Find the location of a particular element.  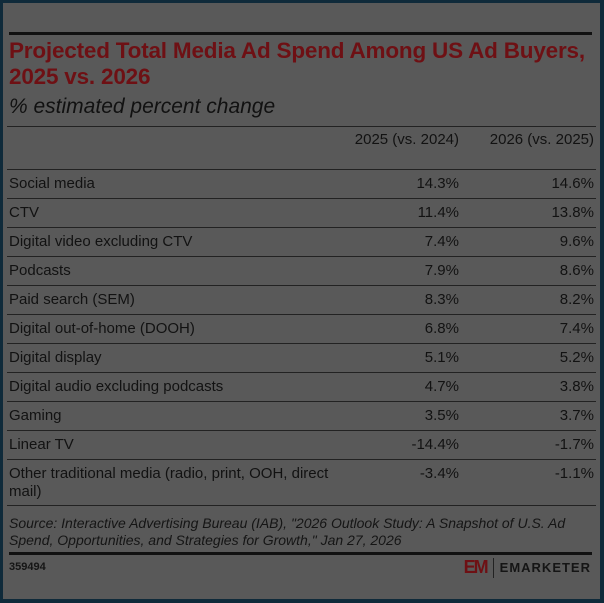

table-row: Social media 14.3% 14.6% is located at coordinates (301, 184).